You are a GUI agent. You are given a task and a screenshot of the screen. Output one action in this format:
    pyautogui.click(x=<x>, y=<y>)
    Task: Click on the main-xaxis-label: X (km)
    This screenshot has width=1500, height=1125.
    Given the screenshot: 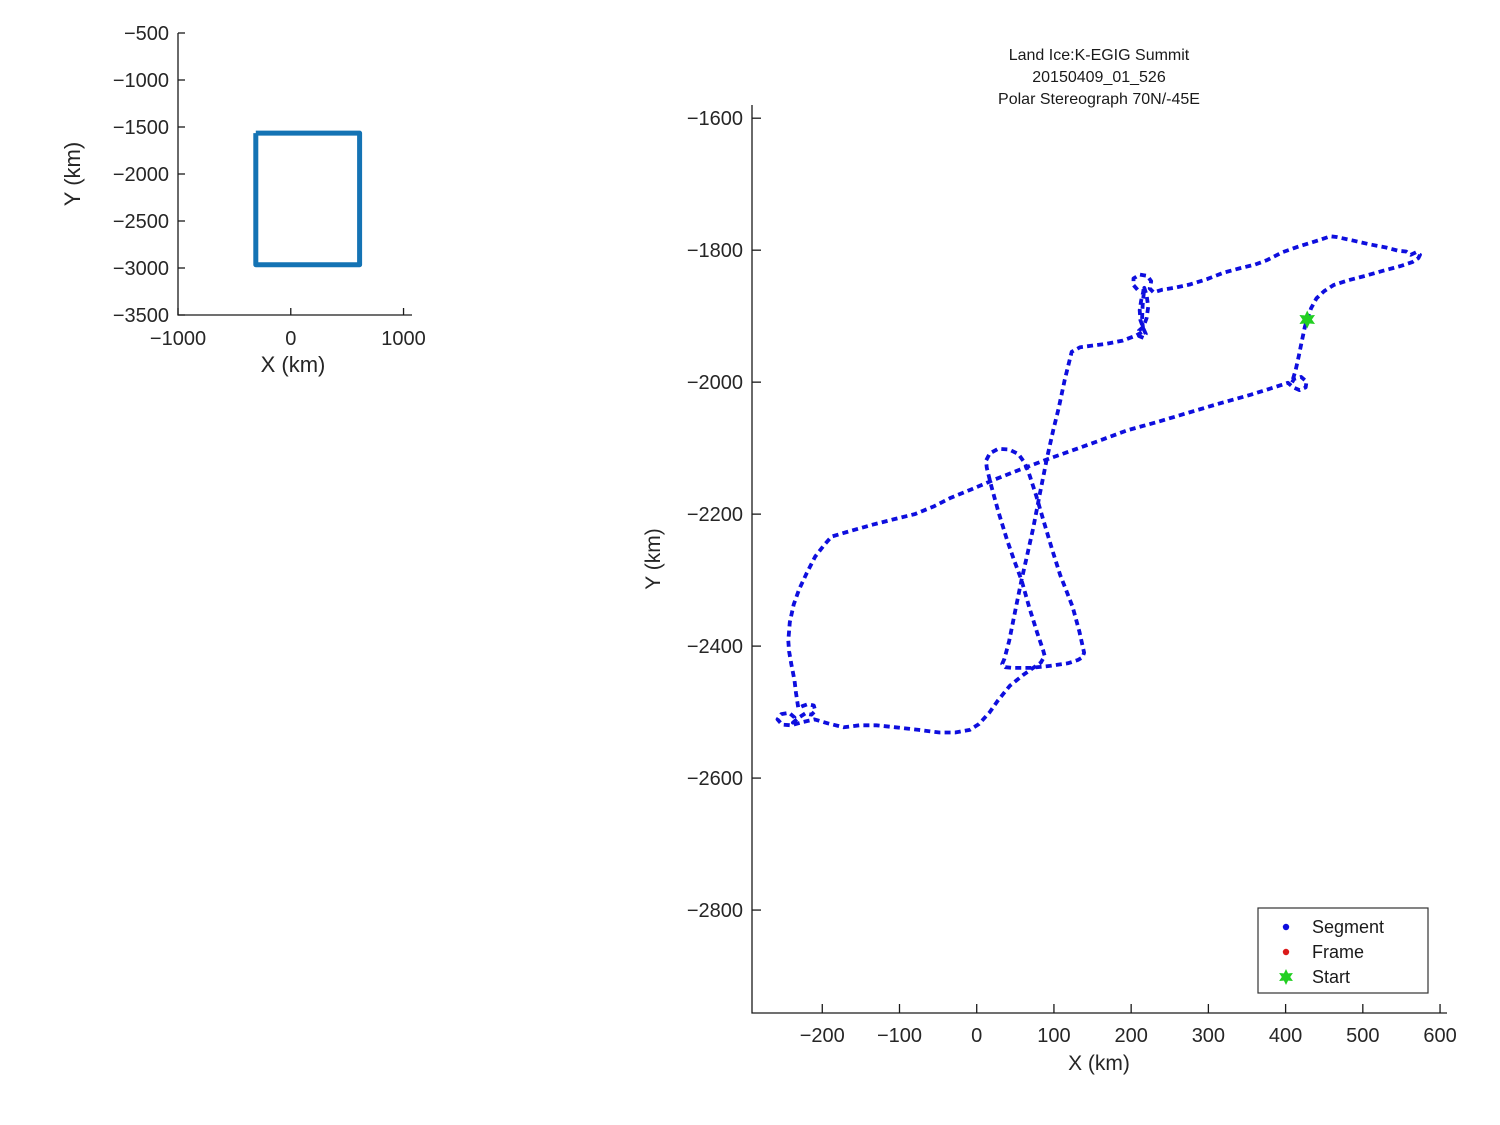 What is the action you would take?
    pyautogui.click(x=1099, y=1063)
    